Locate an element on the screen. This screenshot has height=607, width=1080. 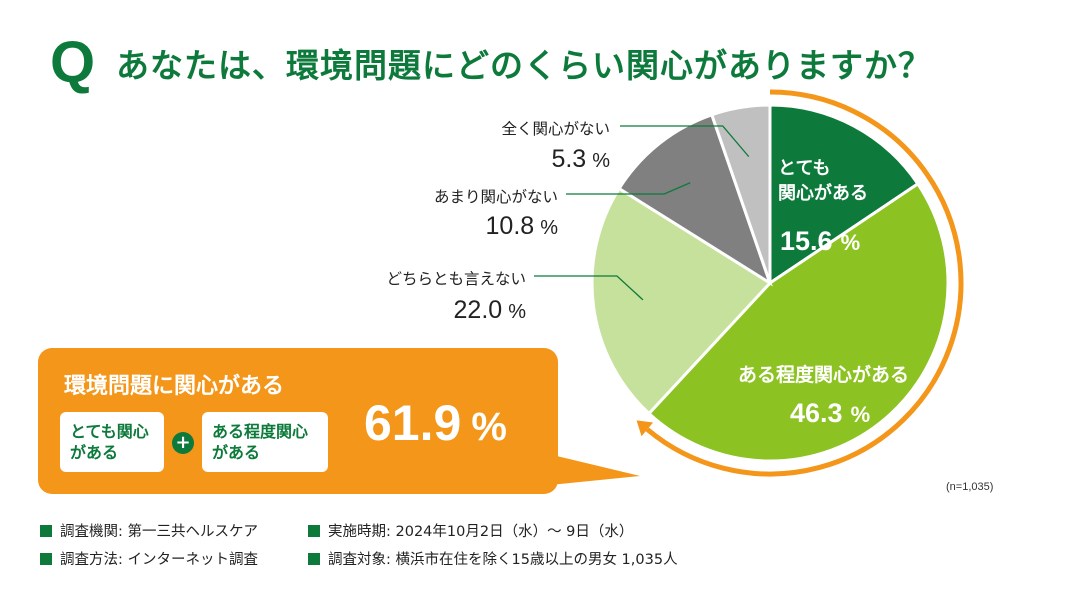
slice-not-interested-at-all is located at coordinates (740, 193).